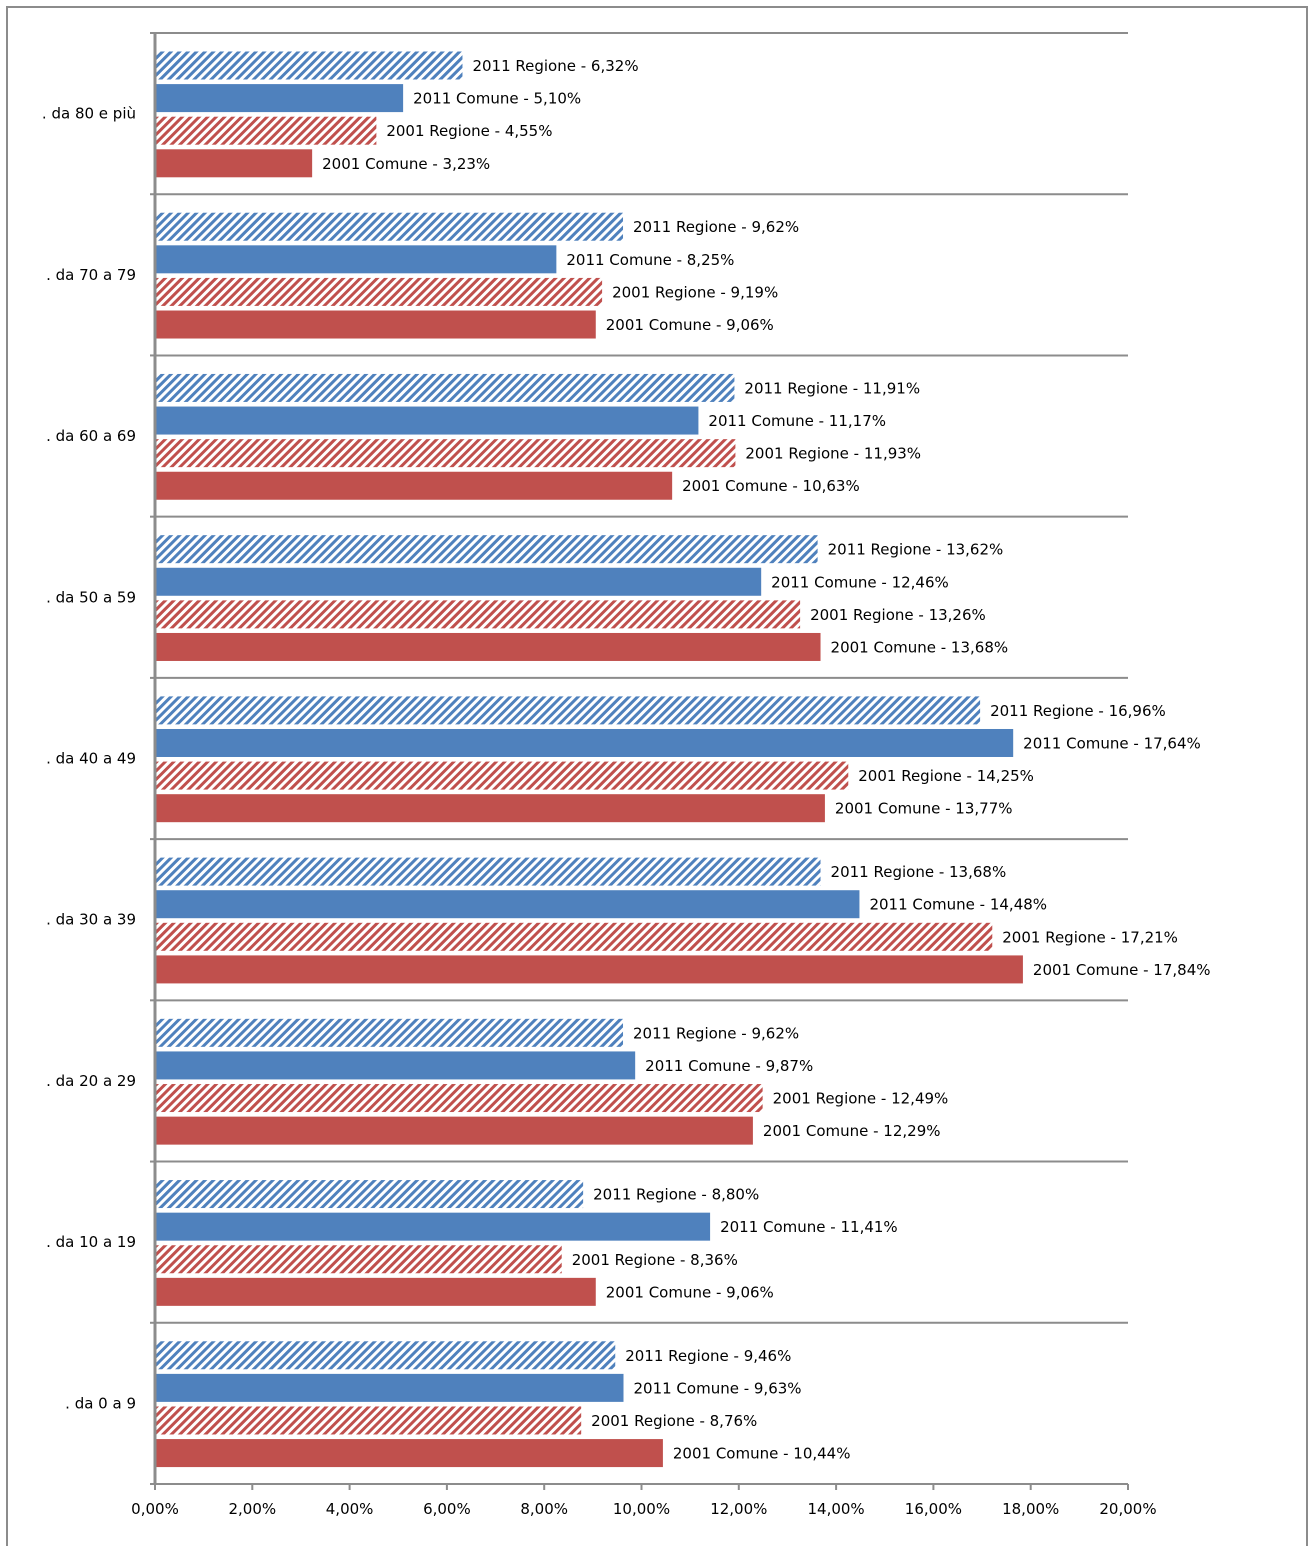 The height and width of the screenshot is (1546, 1312). Describe the element at coordinates (91, 1242) in the screenshot. I see `category-label: . da 10 a 19` at that location.